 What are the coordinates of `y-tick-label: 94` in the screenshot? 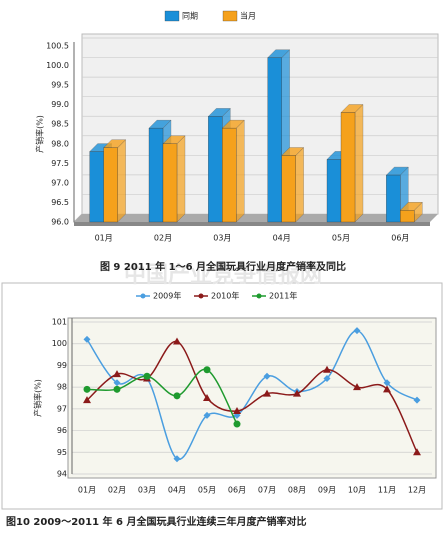 It's located at (62, 474).